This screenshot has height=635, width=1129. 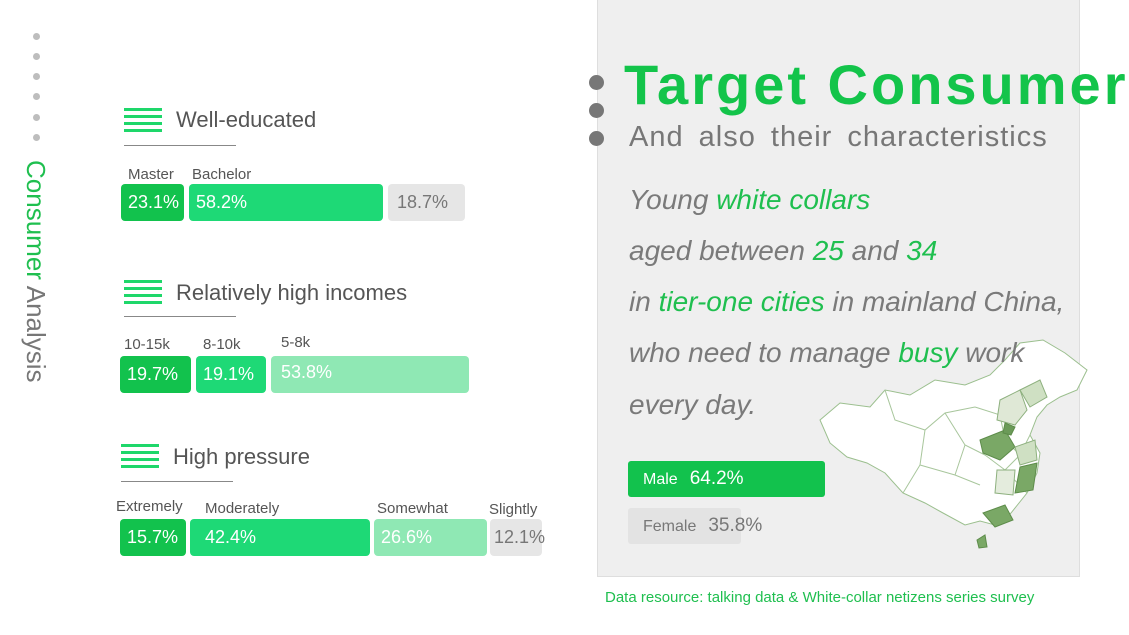 I want to click on description-text: aged between, so click(x=721, y=250).